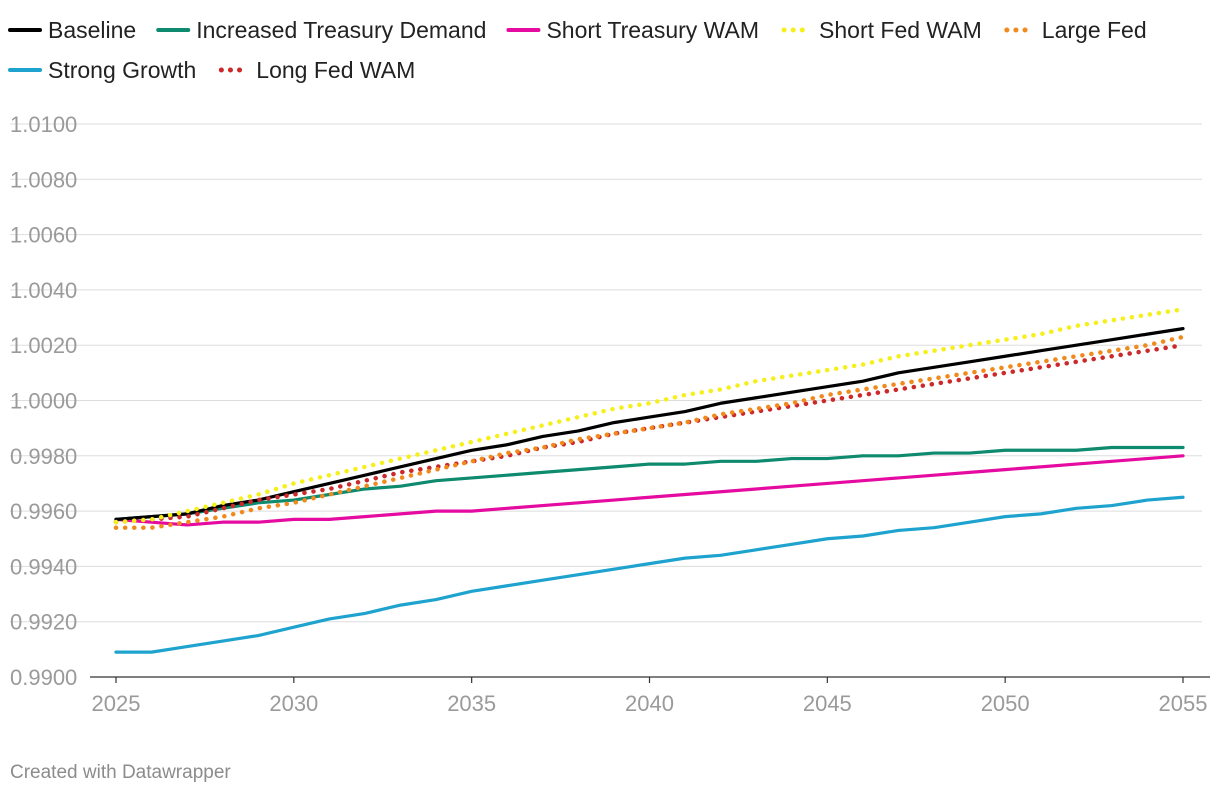  I want to click on legend-item: Long Fed WAM, so click(316, 70).